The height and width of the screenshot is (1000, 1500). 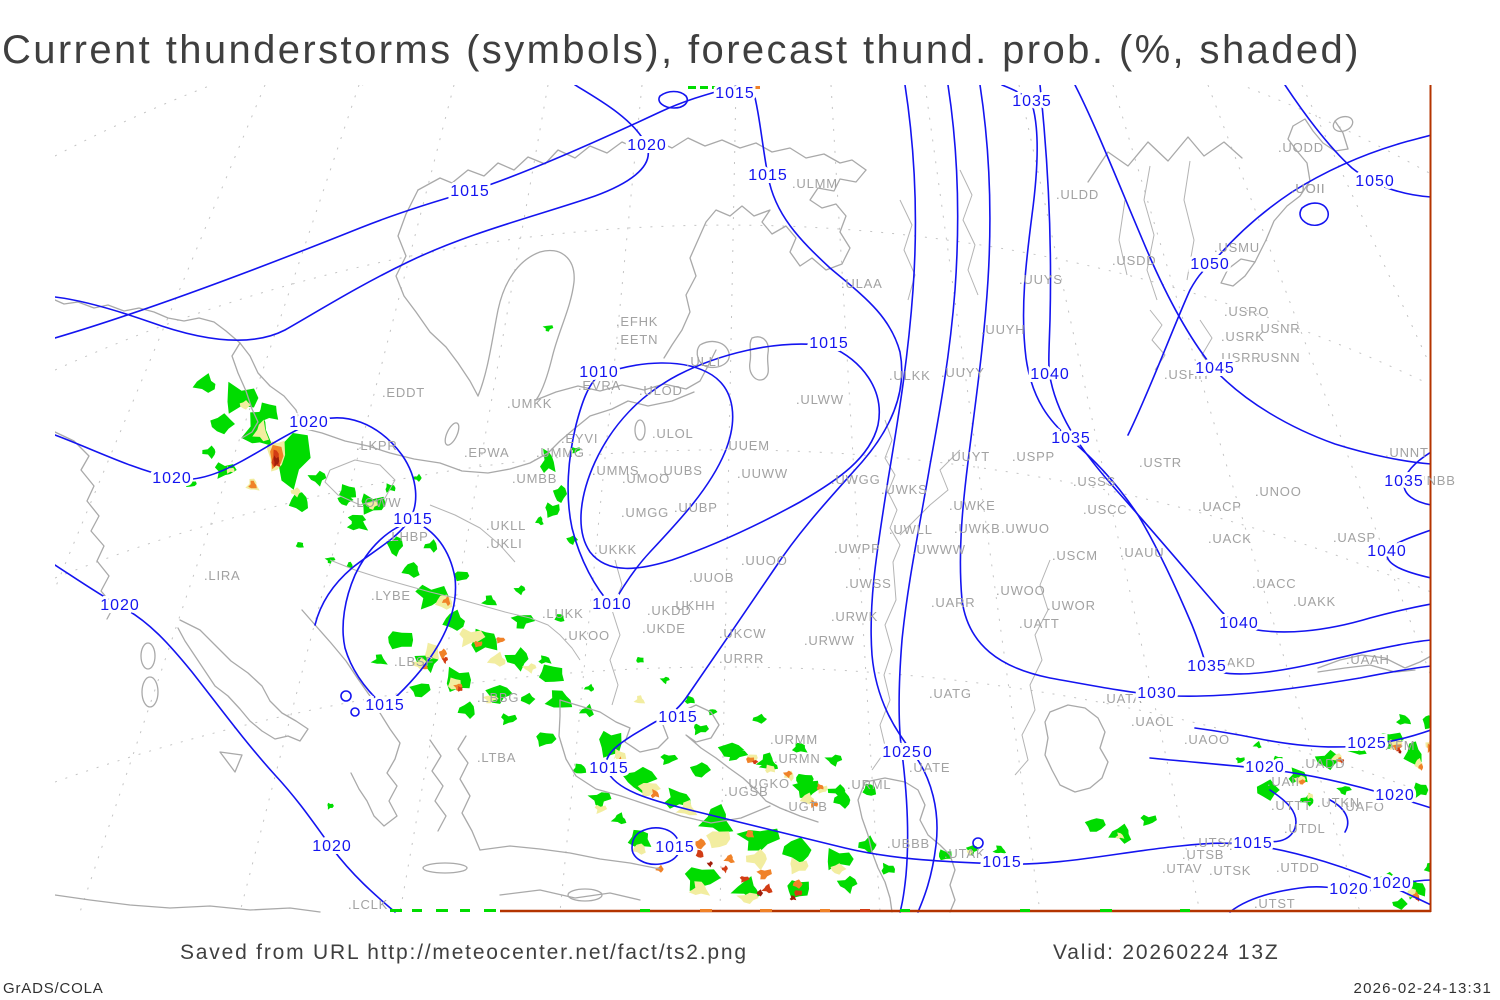 I want to click on lake-balkhash, so click(x=1374, y=663).